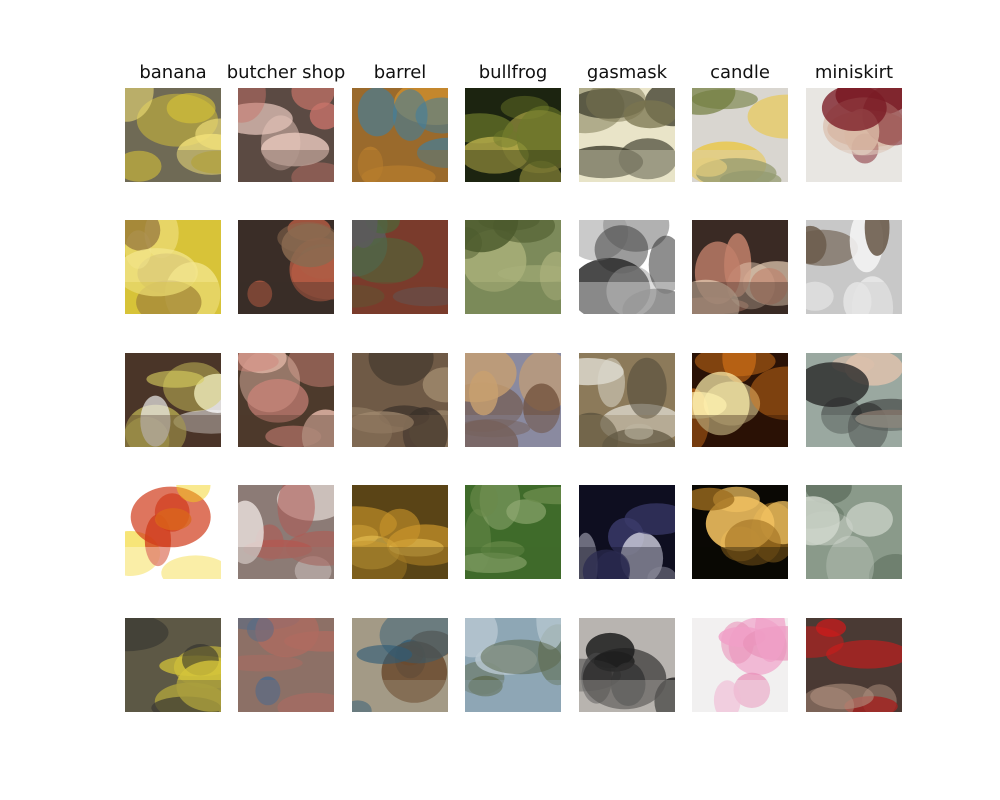  Describe the element at coordinates (400, 72) in the screenshot. I see `column-title-2: barrel` at that location.